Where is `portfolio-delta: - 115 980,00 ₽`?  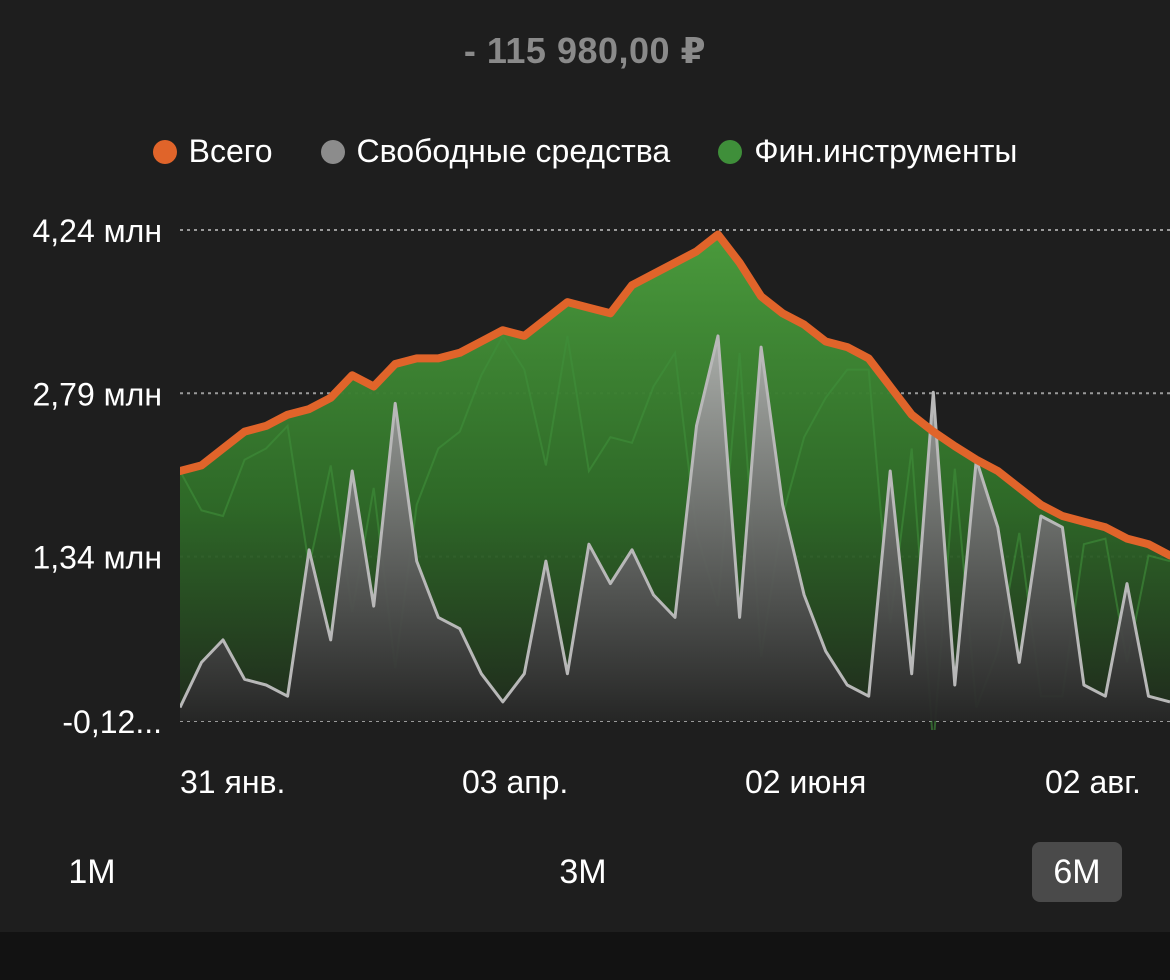
portfolio-delta: - 115 980,00 ₽ is located at coordinates (585, 50).